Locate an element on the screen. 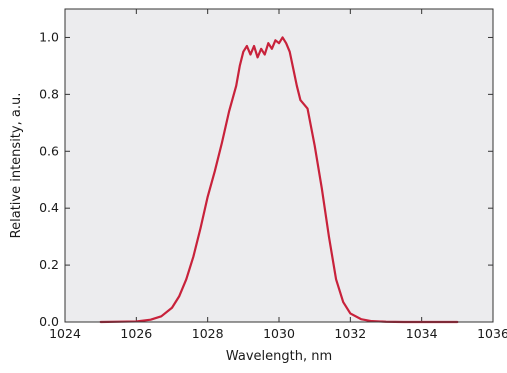 This screenshot has width=507, height=373. x-axis-title: Wavelength, nm is located at coordinates (279, 356).